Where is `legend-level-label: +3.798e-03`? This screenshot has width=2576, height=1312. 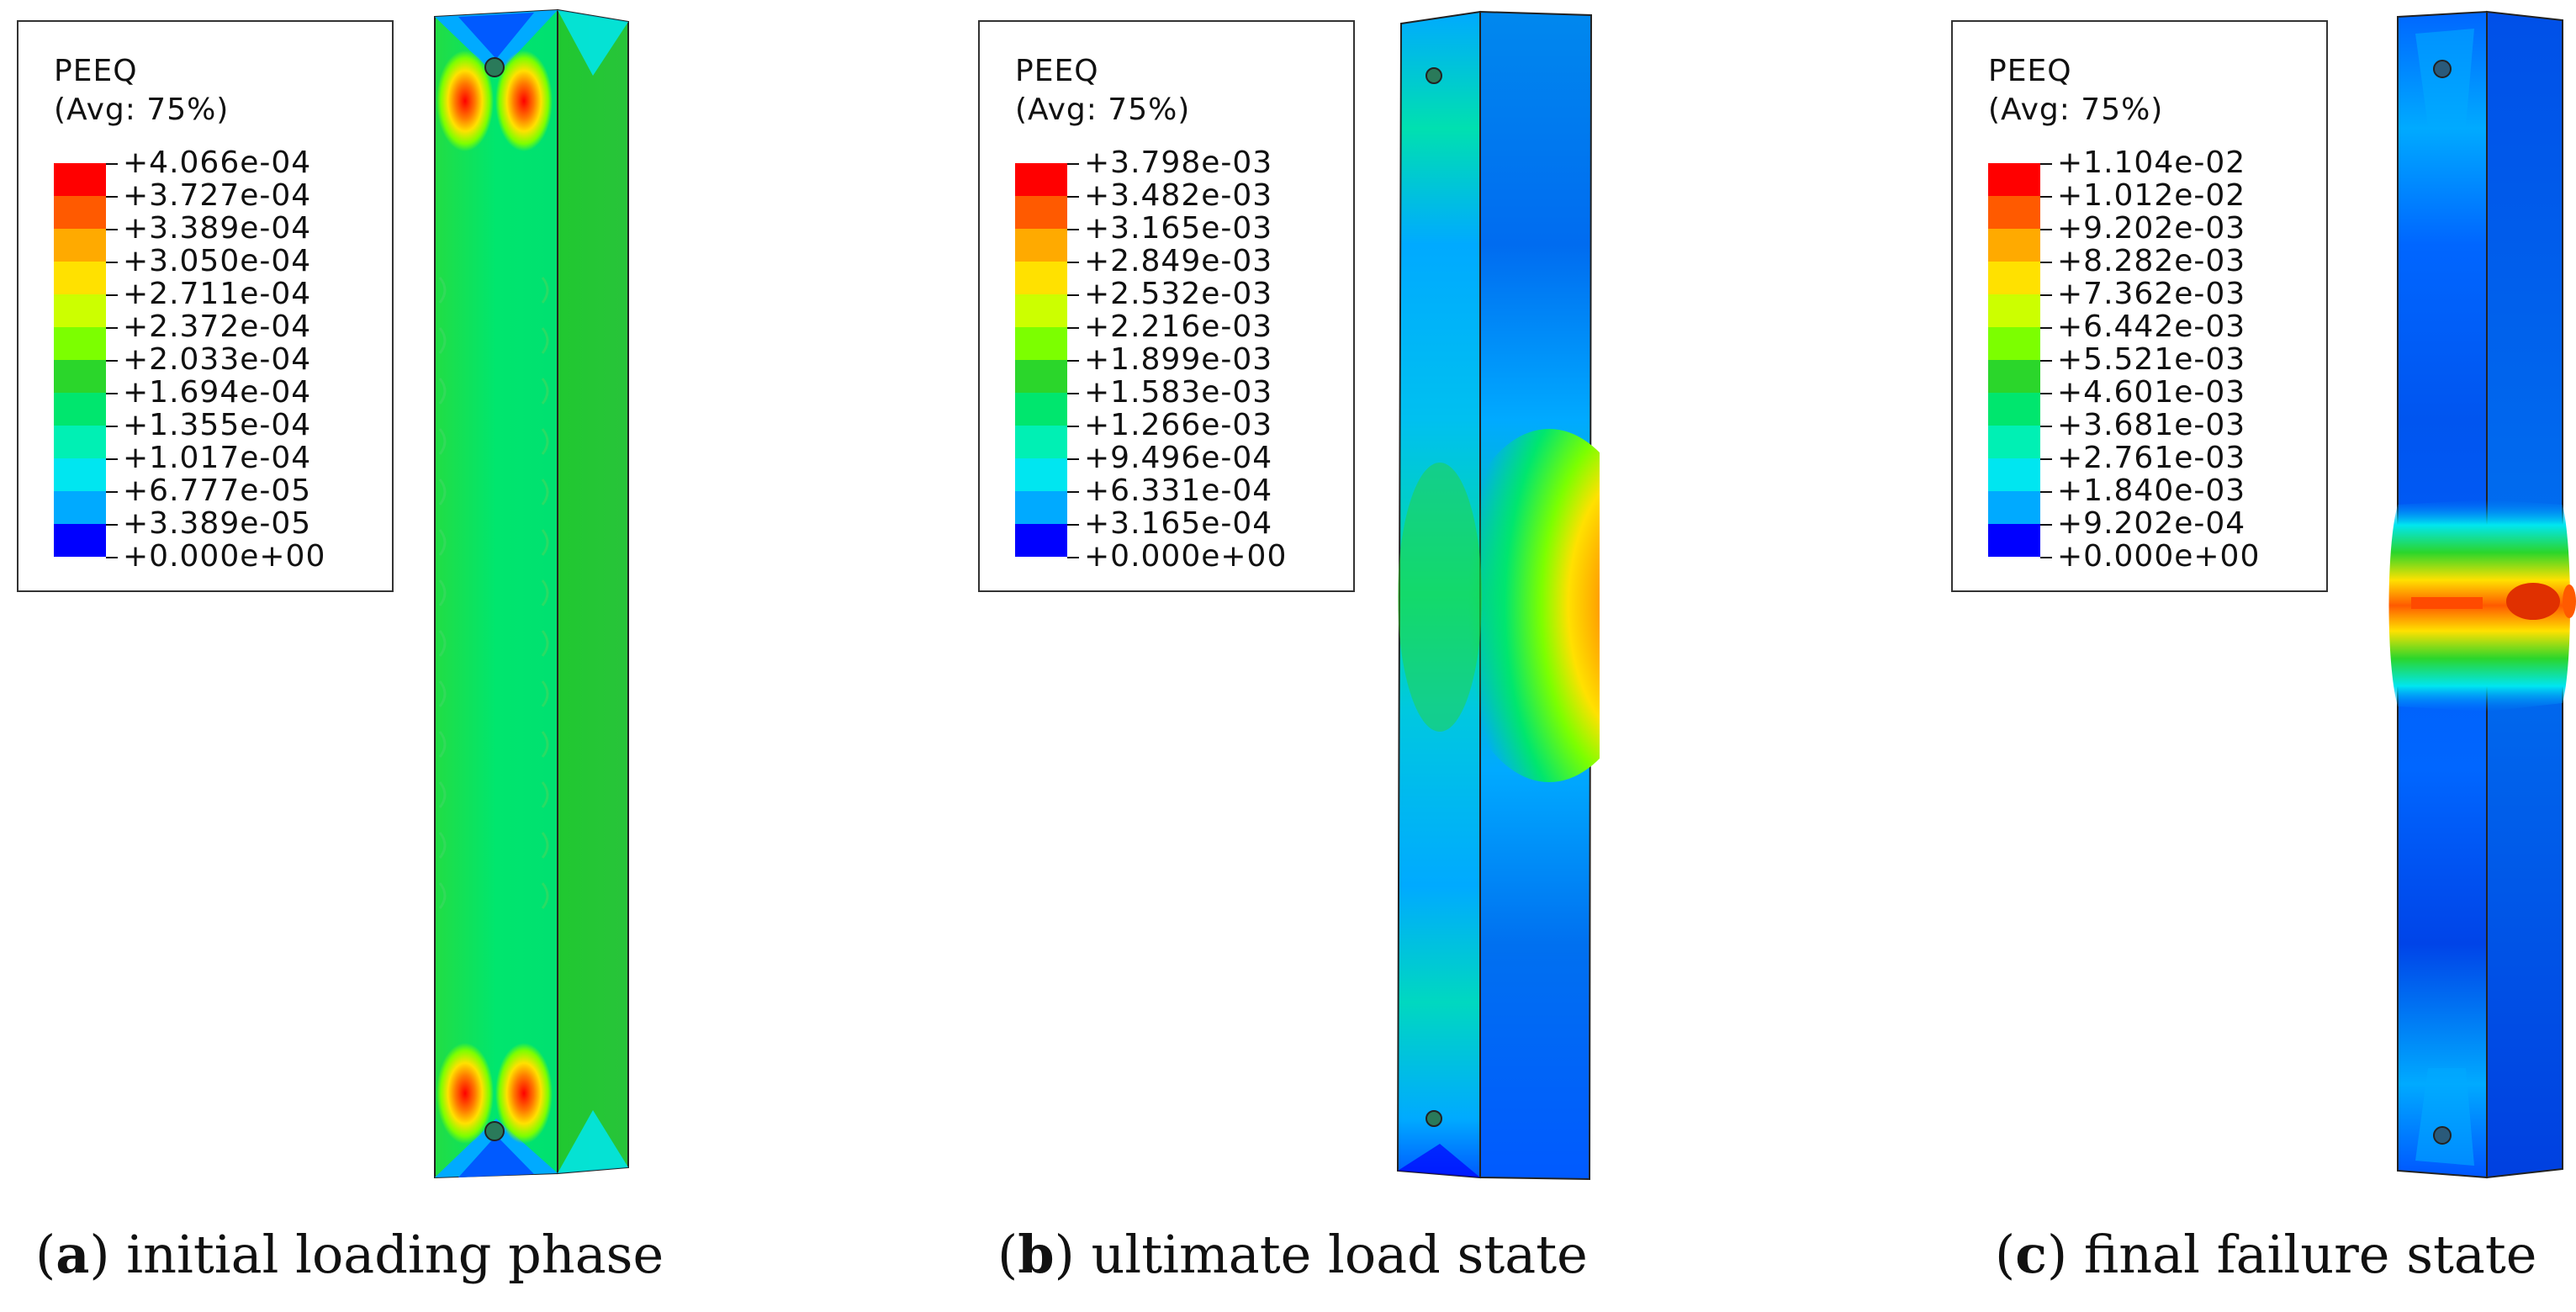 legend-level-label: +3.798e-03 is located at coordinates (1178, 162).